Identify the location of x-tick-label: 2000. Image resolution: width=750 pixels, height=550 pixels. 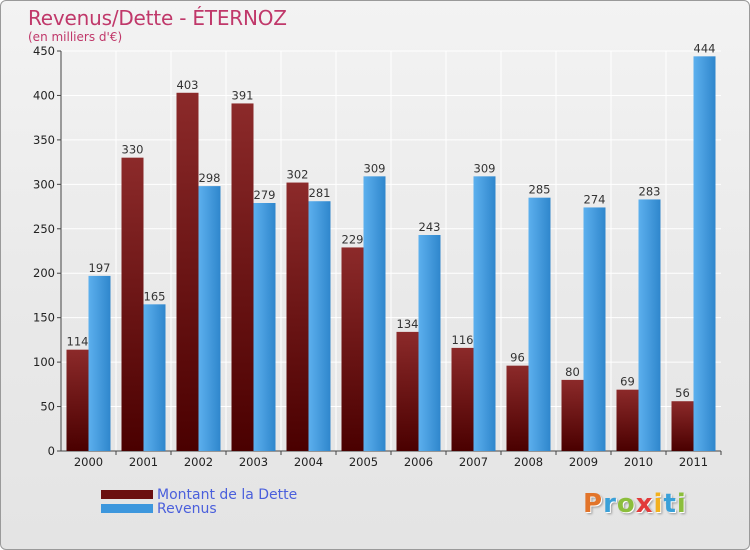
(88, 462).